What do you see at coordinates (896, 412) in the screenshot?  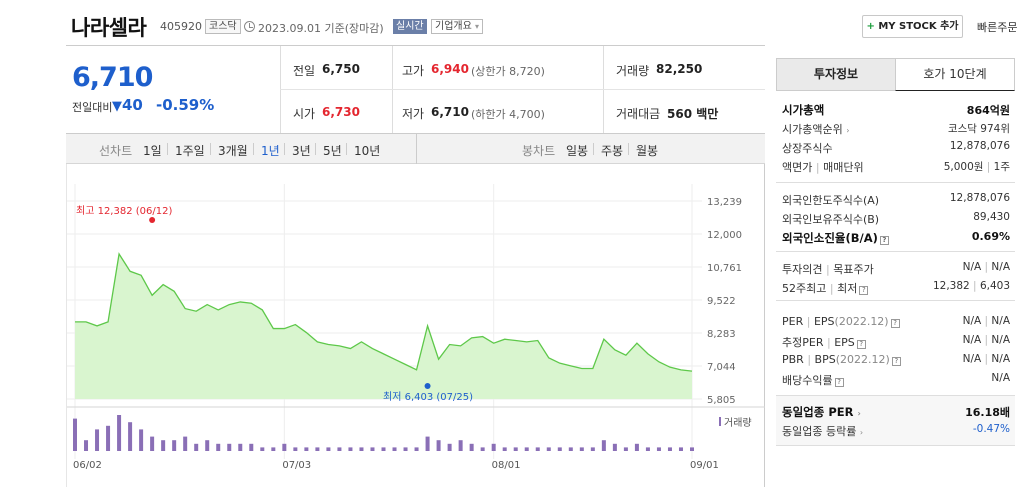 I see `industry-per-row: 동일업종 PER › 16.18배` at bounding box center [896, 412].